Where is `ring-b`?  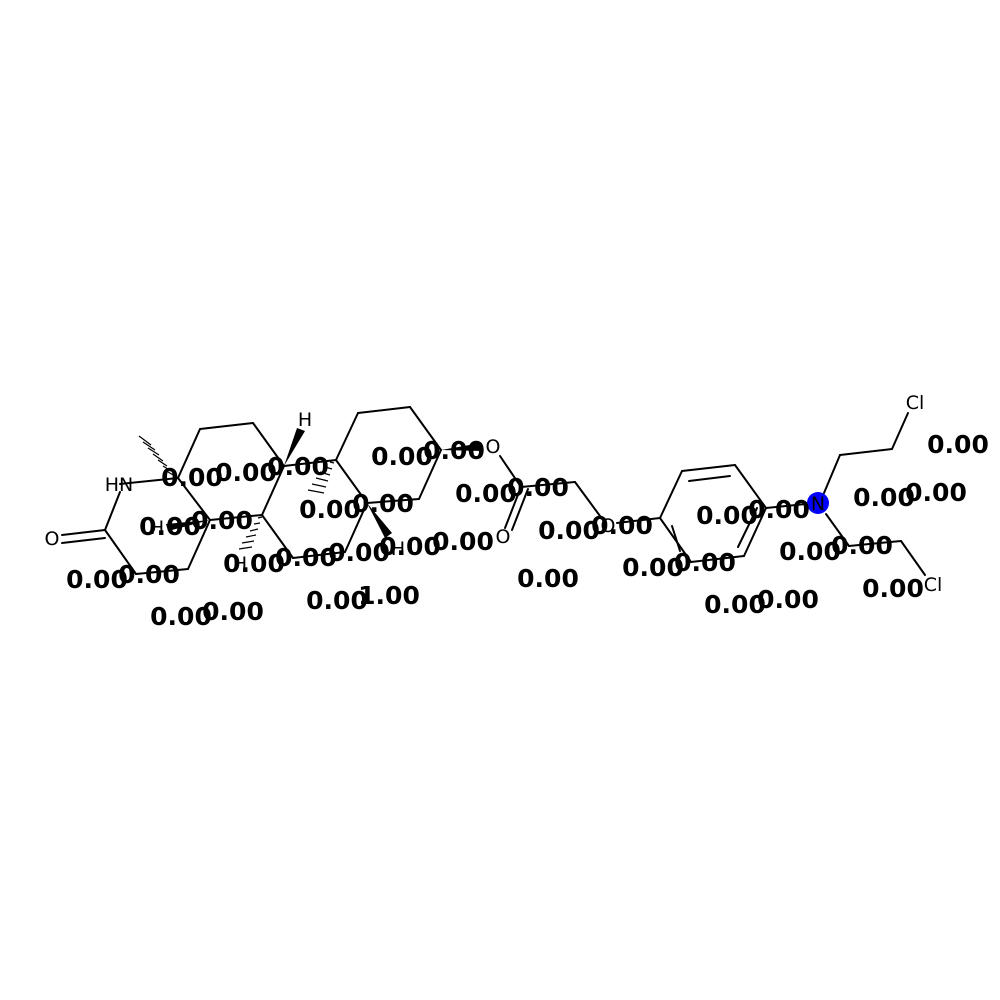
ring-b is located at coordinates (231, 471).